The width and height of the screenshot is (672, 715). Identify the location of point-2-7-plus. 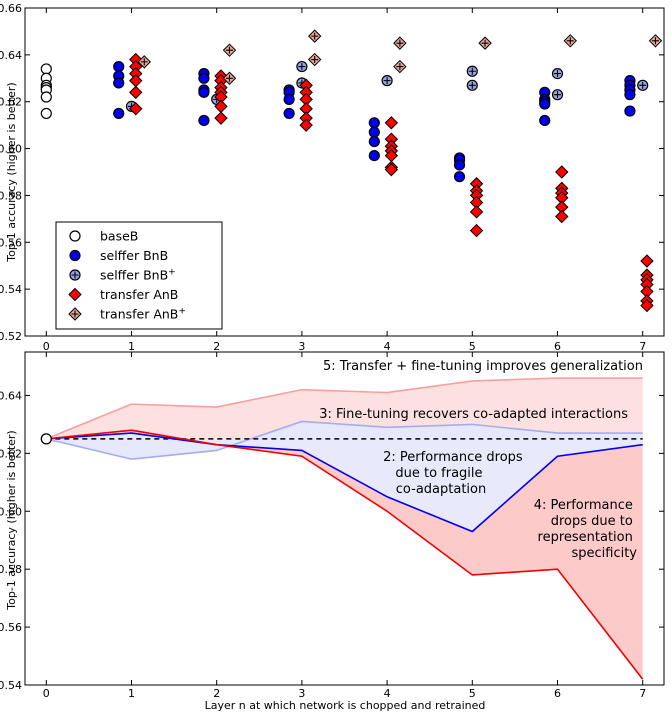
(557, 74).